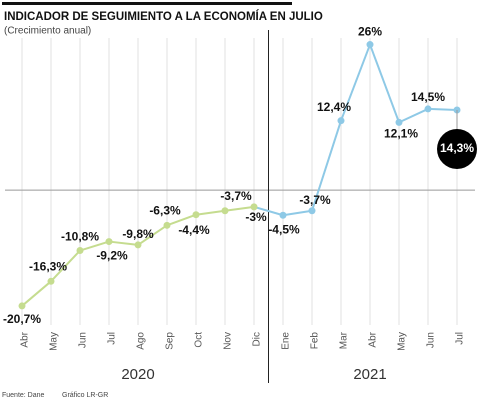 The height and width of the screenshot is (400, 480). What do you see at coordinates (199, 340) in the screenshot?
I see `x-tick-label: Oct` at bounding box center [199, 340].